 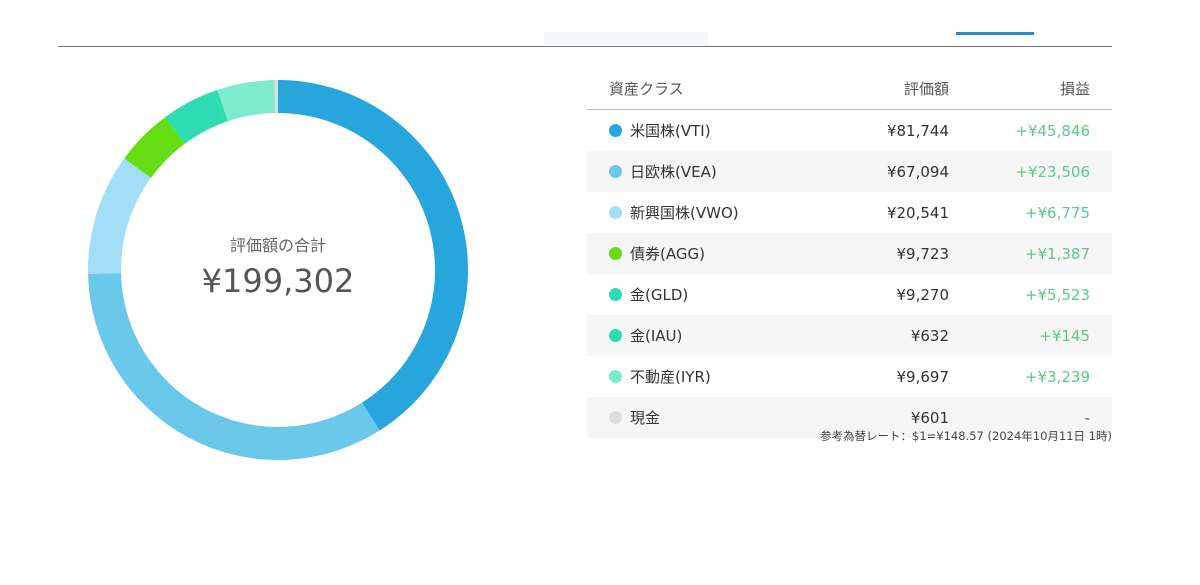 I want to click on pl-cell: +¥6,775, so click(x=1057, y=212).